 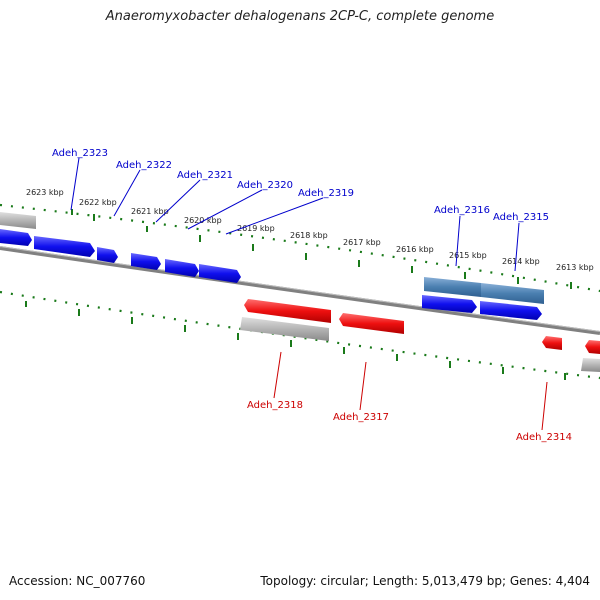 I want to click on kbp-label: 2619 kbp, so click(x=256, y=228).